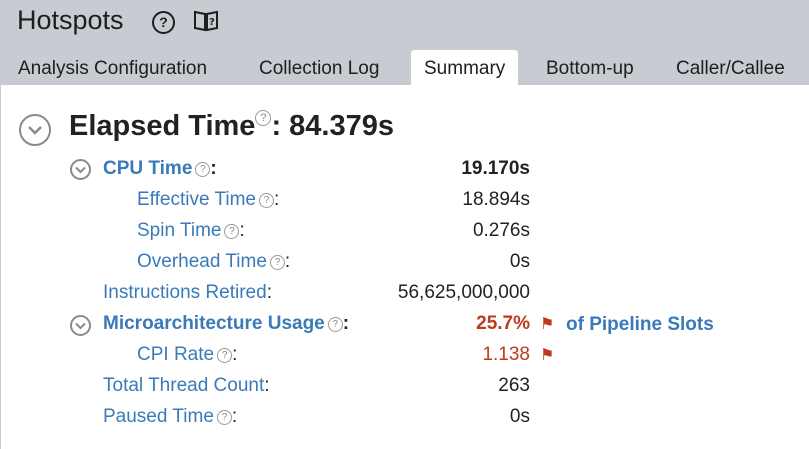 This screenshot has width=809, height=449. I want to click on cpi-rate-value: 1.138, so click(506, 354).